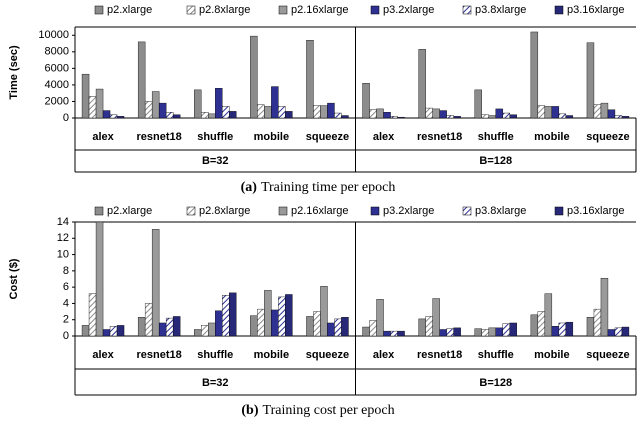 This screenshot has width=637, height=427. What do you see at coordinates (271, 355) in the screenshot?
I see `x-tick-label: mobile` at bounding box center [271, 355].